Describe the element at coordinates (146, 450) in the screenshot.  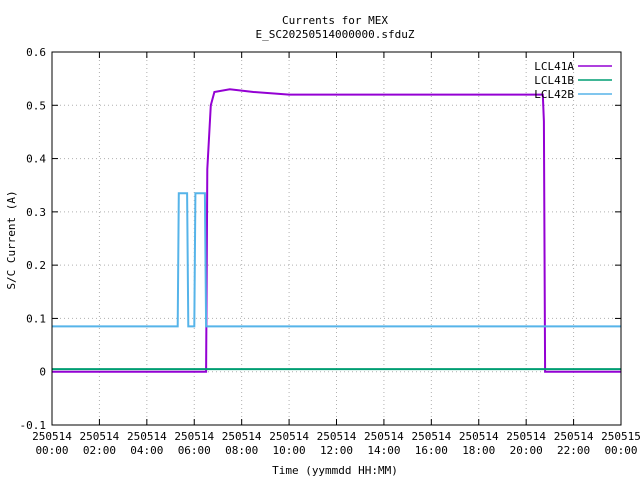
I see `x-tick-time: 04:00` at that location.